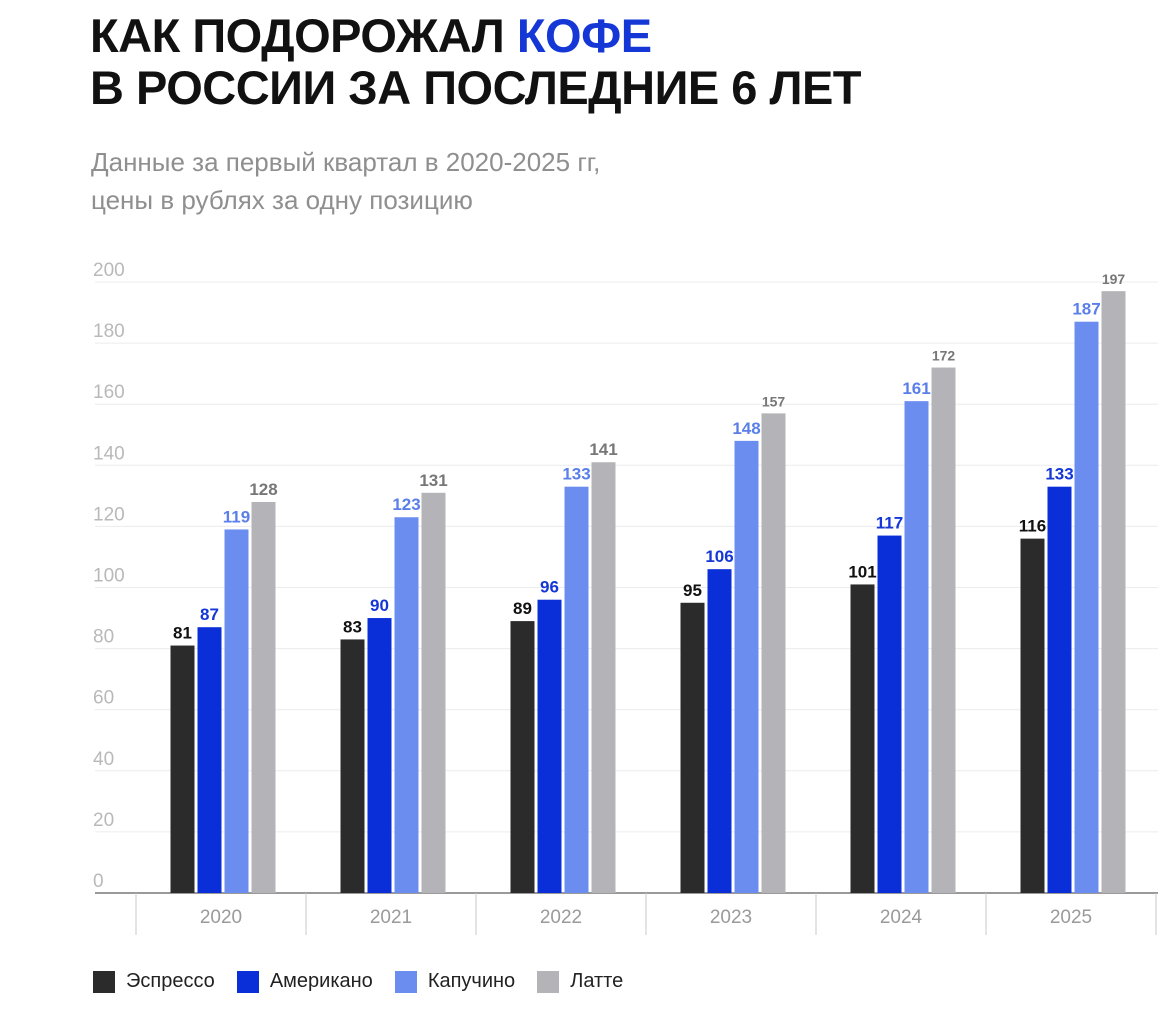 The height and width of the screenshot is (1025, 1166). I want to click on bar-value-label: 83, so click(352, 626).